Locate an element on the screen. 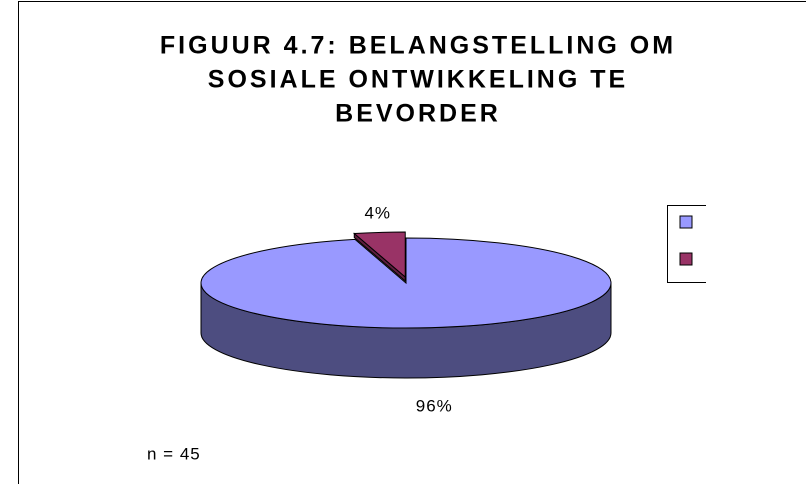 The width and height of the screenshot is (806, 484). annotation: n = 45 is located at coordinates (174, 453).